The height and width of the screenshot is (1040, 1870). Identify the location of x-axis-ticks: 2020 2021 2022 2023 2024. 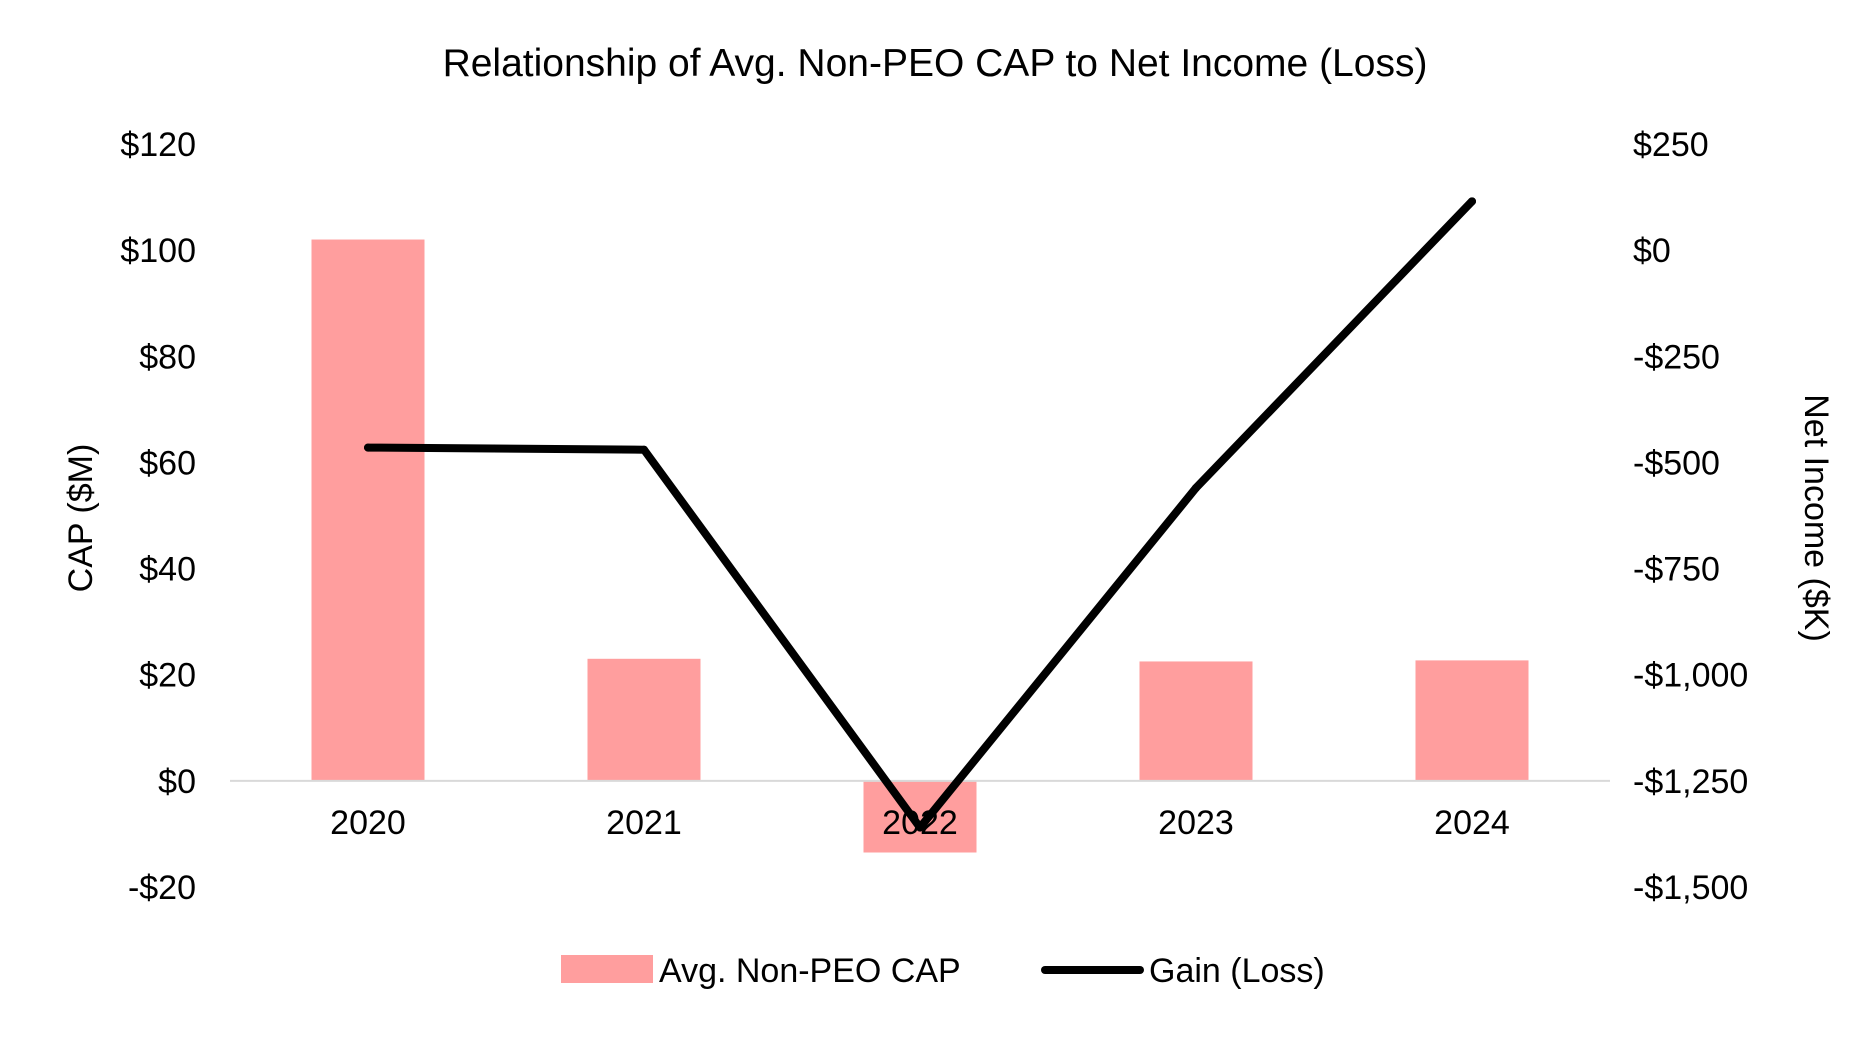
(920, 823).